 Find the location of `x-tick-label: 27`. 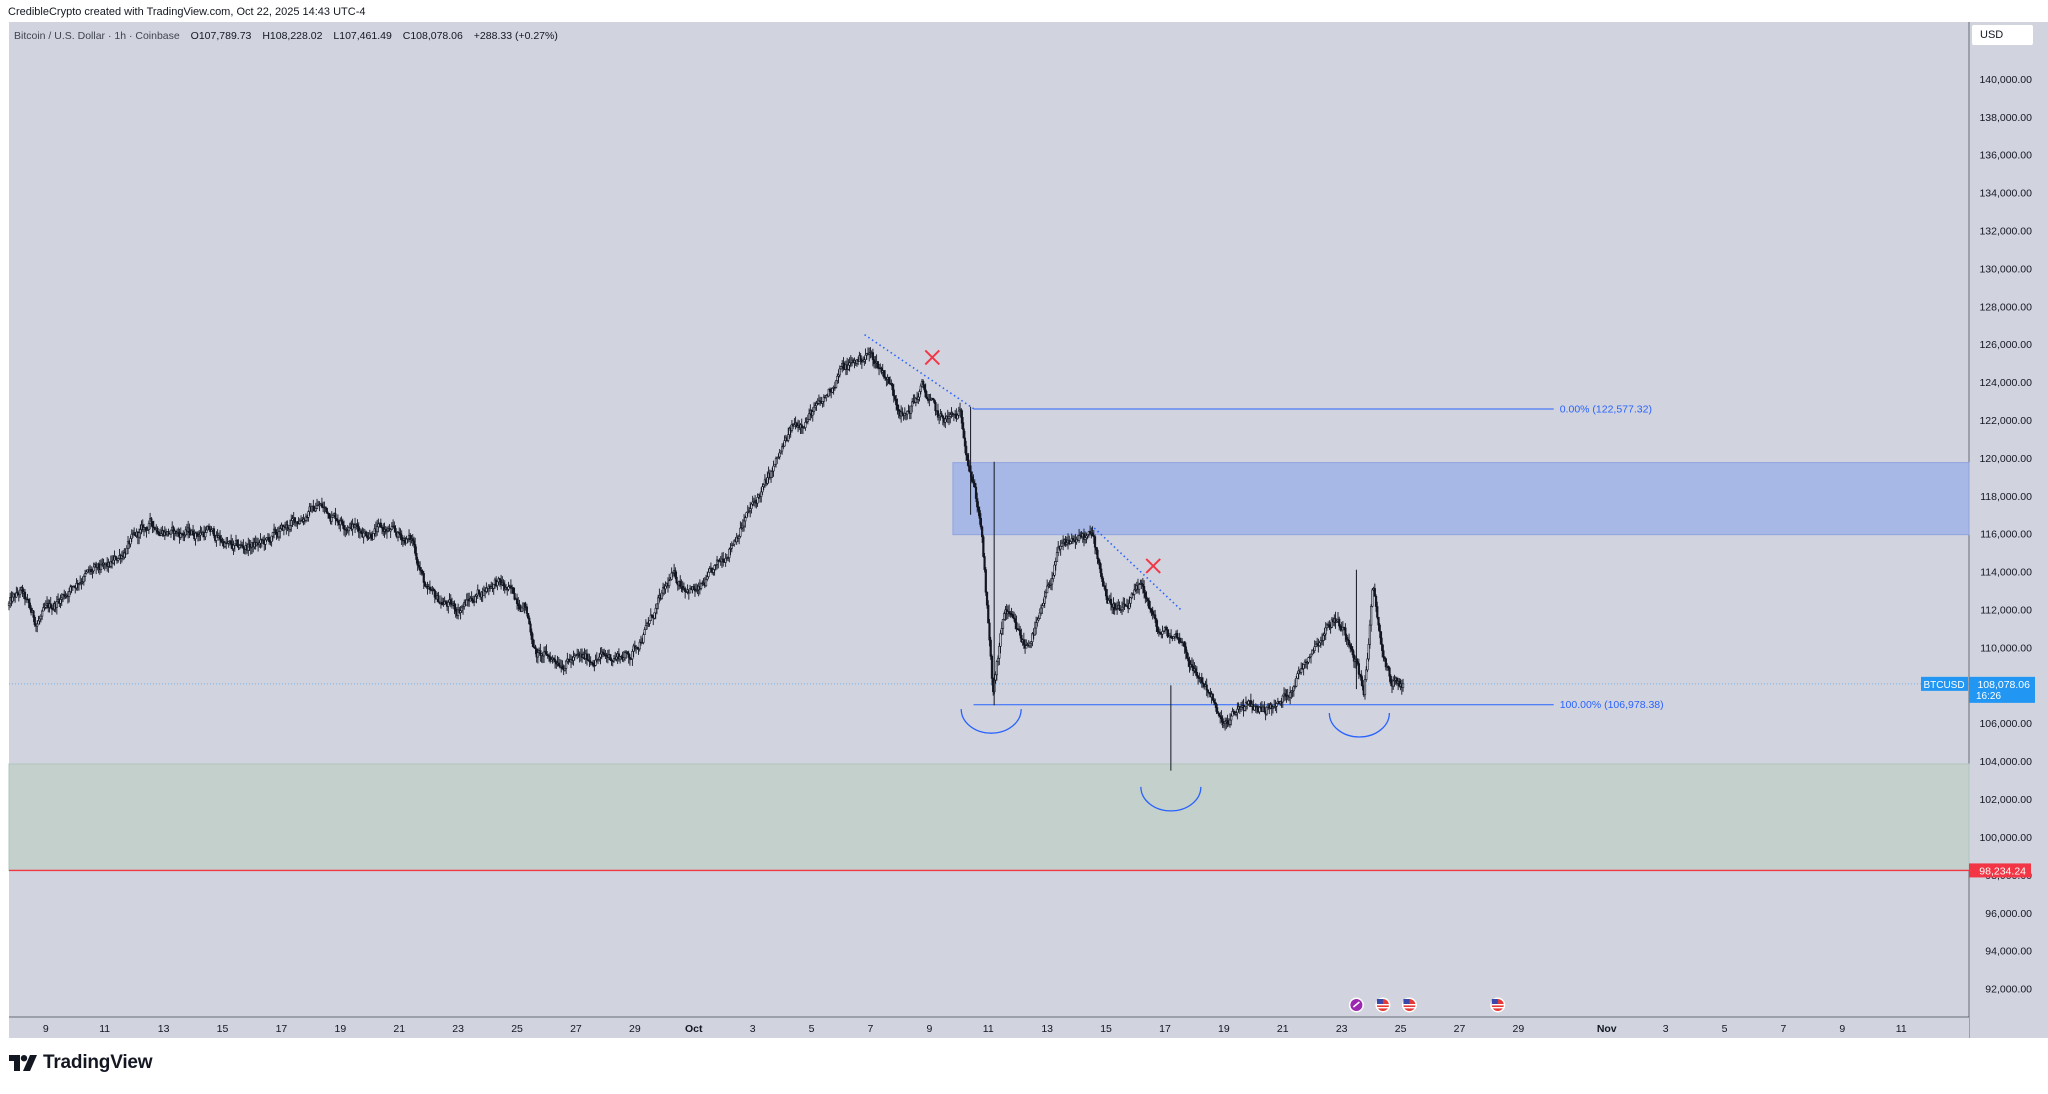

x-tick-label: 27 is located at coordinates (576, 1029).